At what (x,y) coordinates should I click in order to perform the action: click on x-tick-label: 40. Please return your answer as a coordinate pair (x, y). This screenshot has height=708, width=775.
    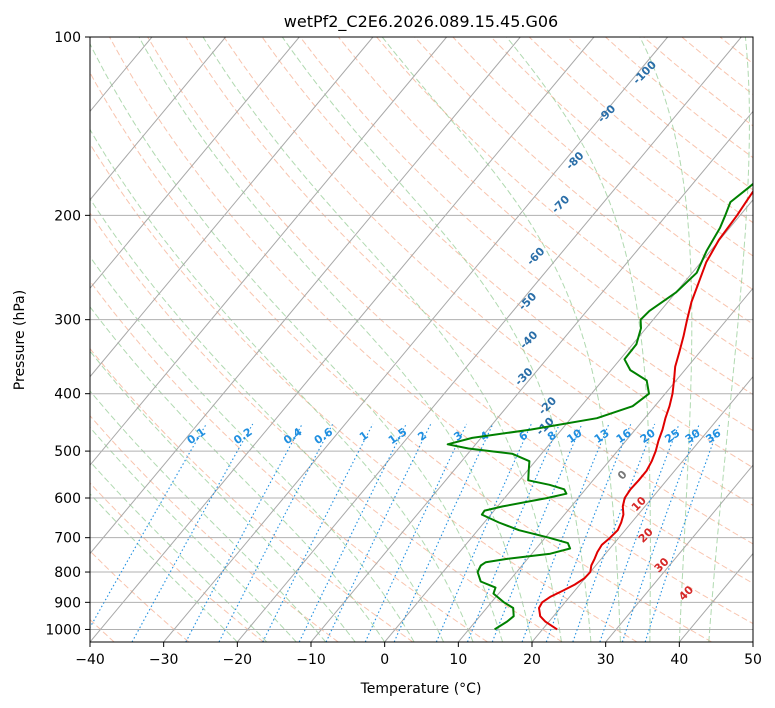
    Looking at the image, I should click on (679, 660).